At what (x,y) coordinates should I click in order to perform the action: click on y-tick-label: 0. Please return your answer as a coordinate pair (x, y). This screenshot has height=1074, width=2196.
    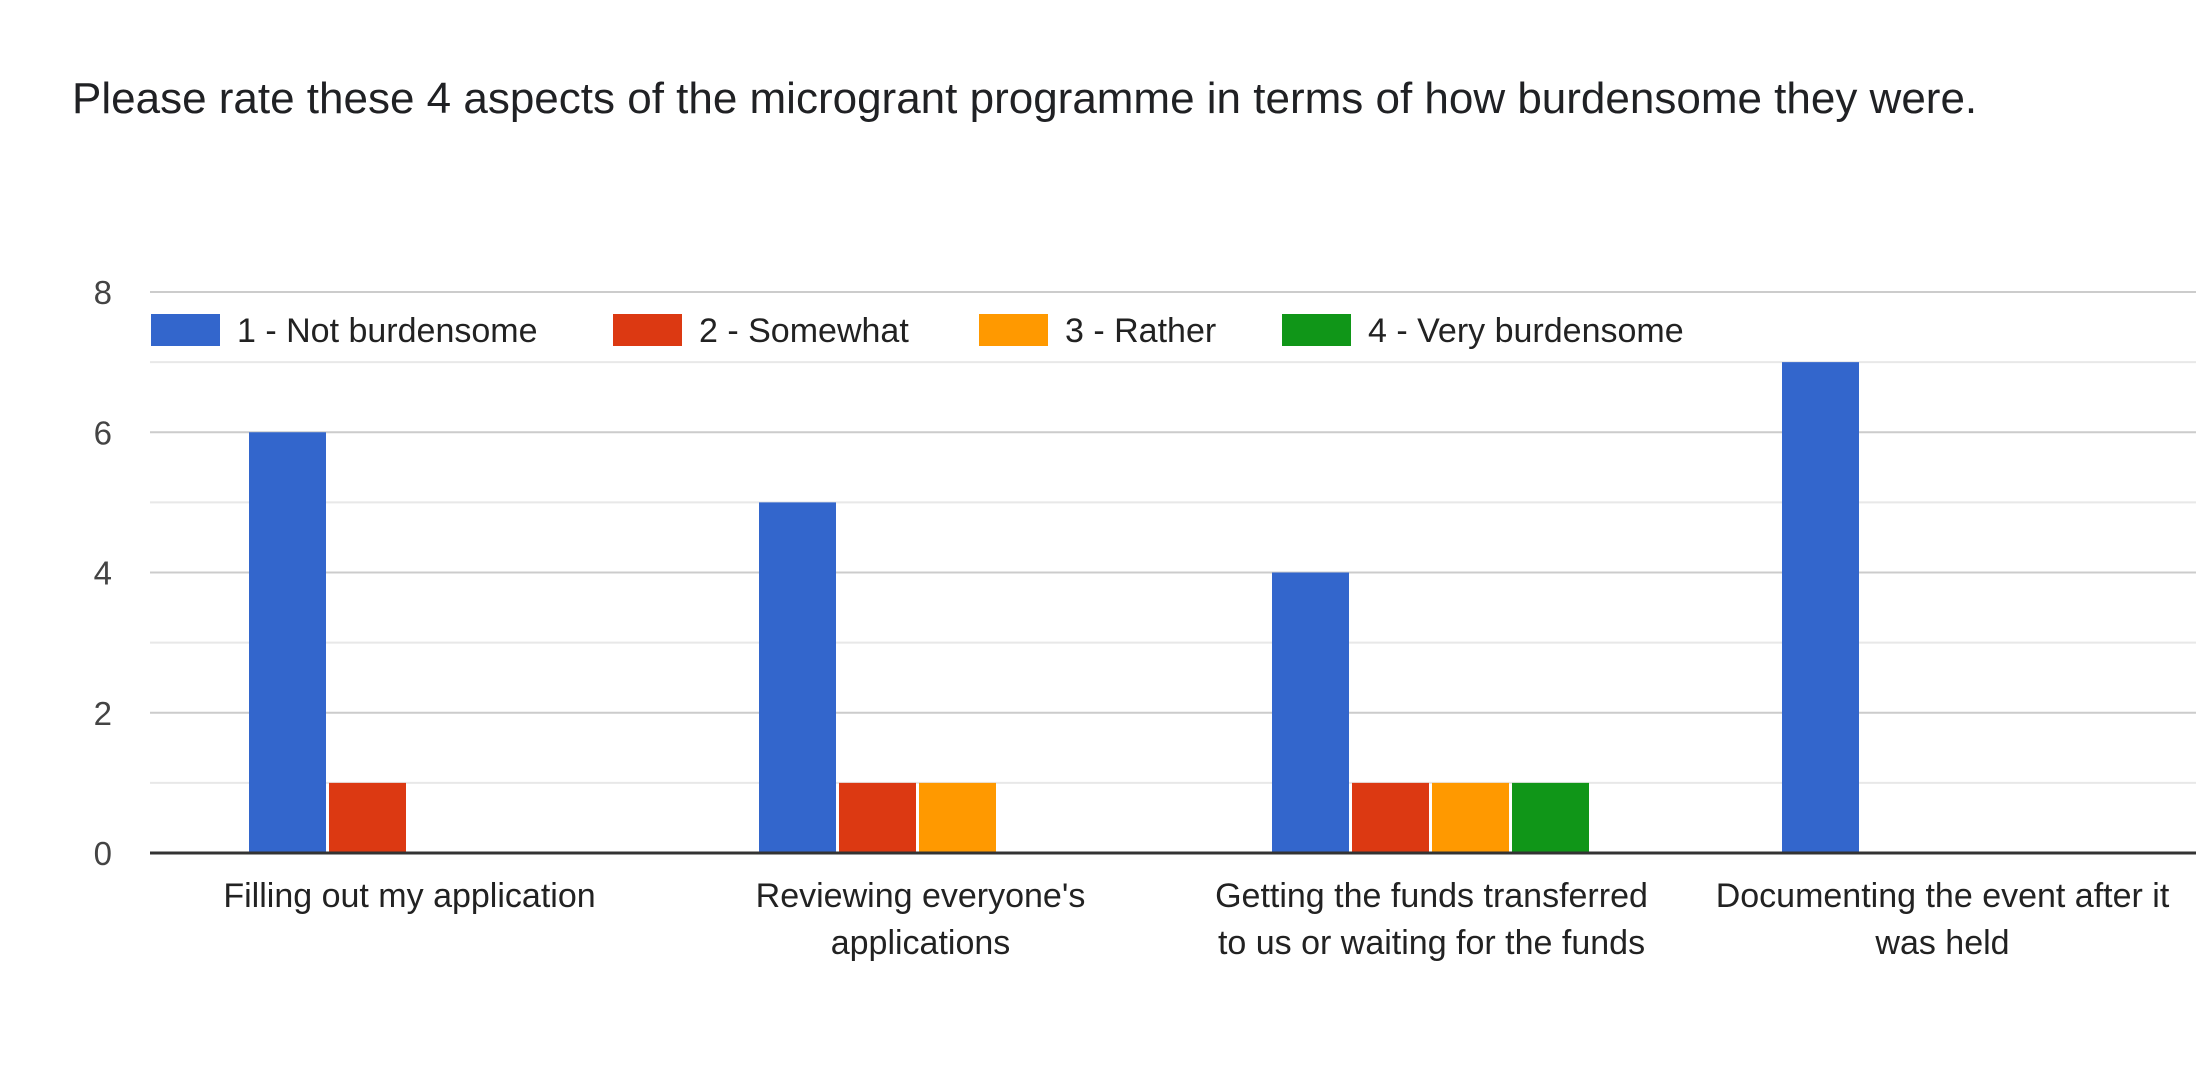
    Looking at the image, I should click on (103, 853).